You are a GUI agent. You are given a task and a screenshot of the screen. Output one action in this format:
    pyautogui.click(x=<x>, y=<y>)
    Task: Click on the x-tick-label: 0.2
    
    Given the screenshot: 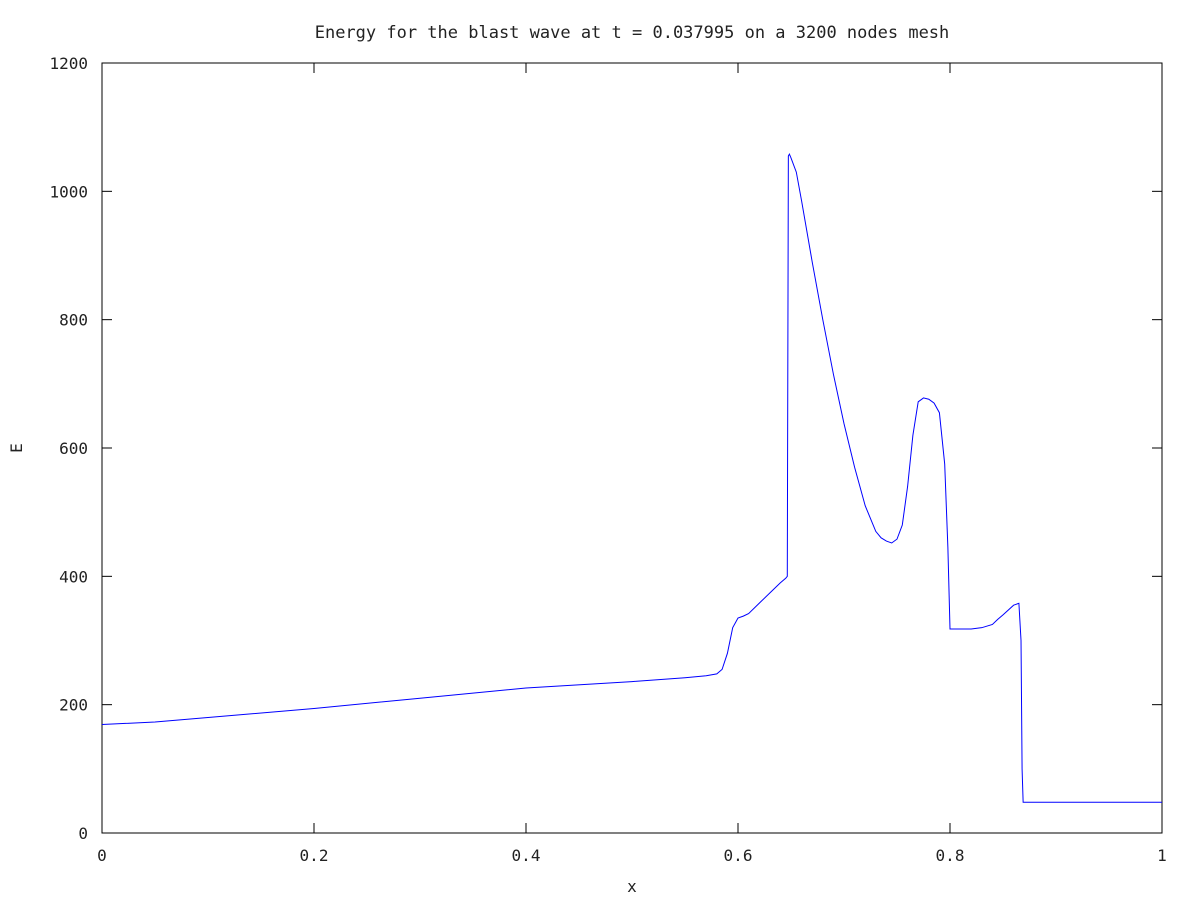 What is the action you would take?
    pyautogui.click(x=314, y=855)
    